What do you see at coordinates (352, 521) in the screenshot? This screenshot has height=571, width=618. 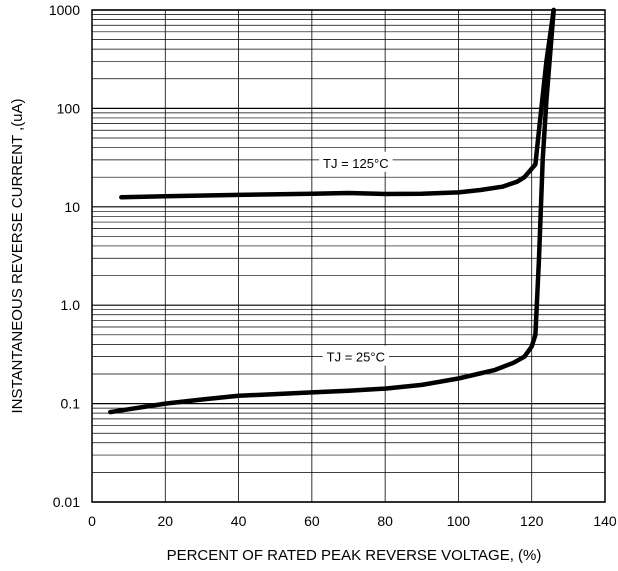 I see `x-tick-labels: 0 20 40 60 80 100 120 140` at bounding box center [352, 521].